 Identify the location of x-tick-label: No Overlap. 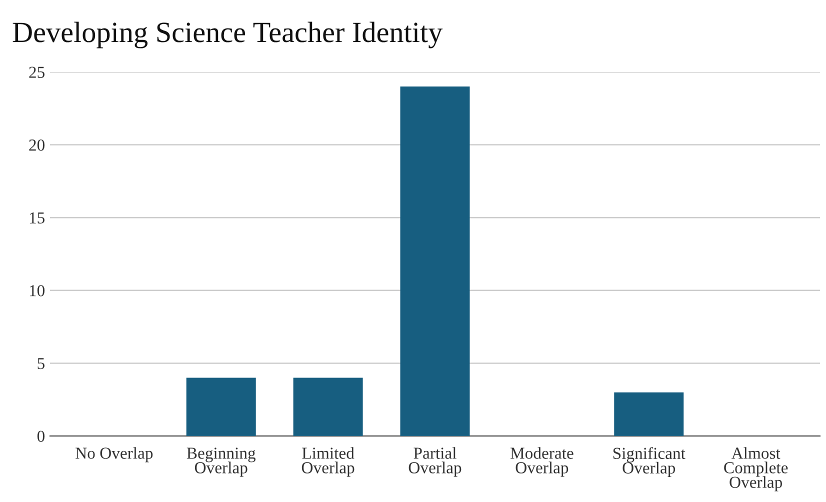
(114, 454).